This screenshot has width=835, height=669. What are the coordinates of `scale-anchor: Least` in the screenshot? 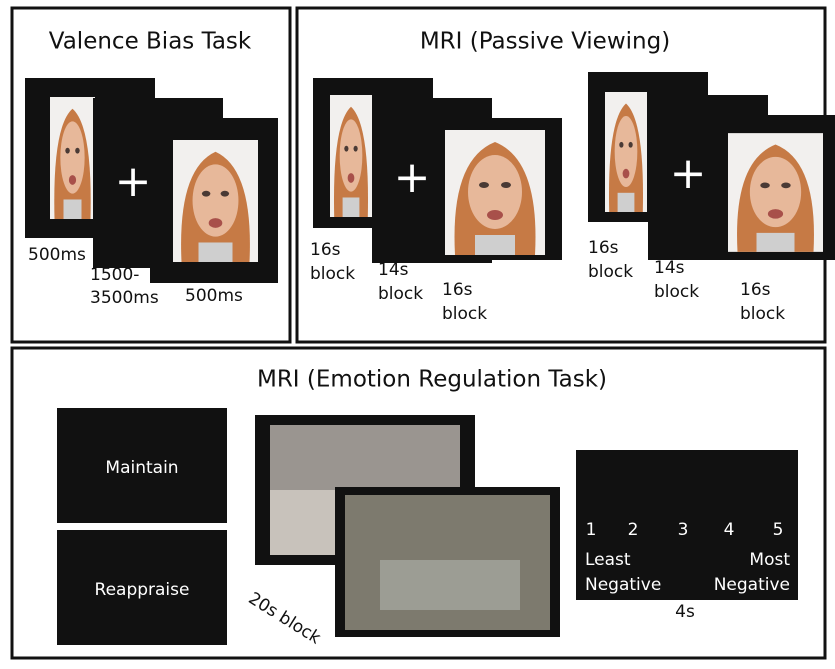 It's located at (608, 560).